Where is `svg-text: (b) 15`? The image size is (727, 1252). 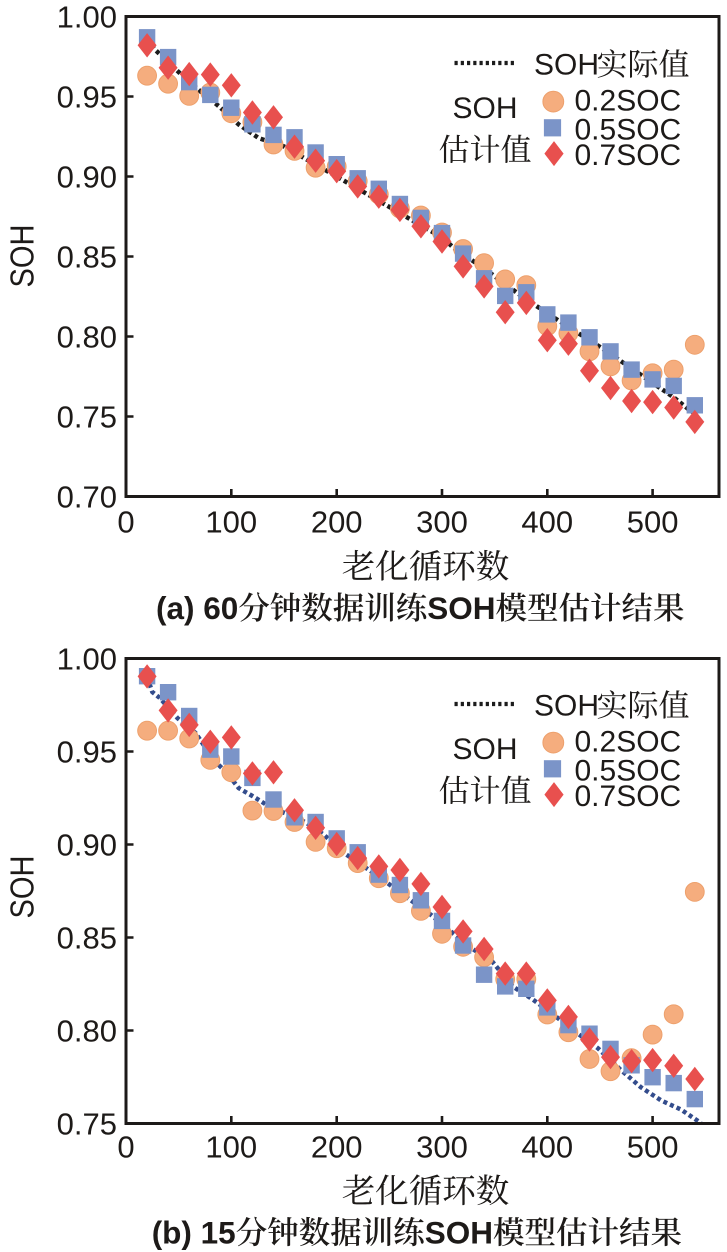 svg-text: (b) 15 is located at coordinates (194, 1233).